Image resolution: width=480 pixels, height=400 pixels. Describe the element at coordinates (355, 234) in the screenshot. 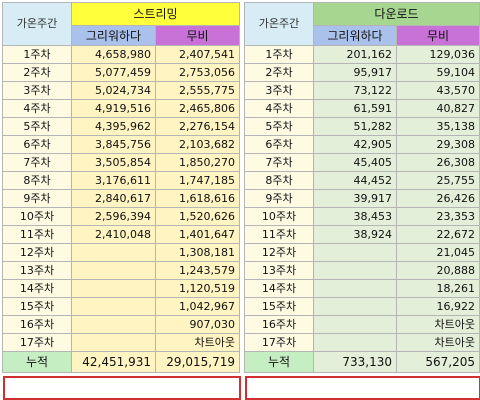

I see `col-a-value: 38,924` at that location.